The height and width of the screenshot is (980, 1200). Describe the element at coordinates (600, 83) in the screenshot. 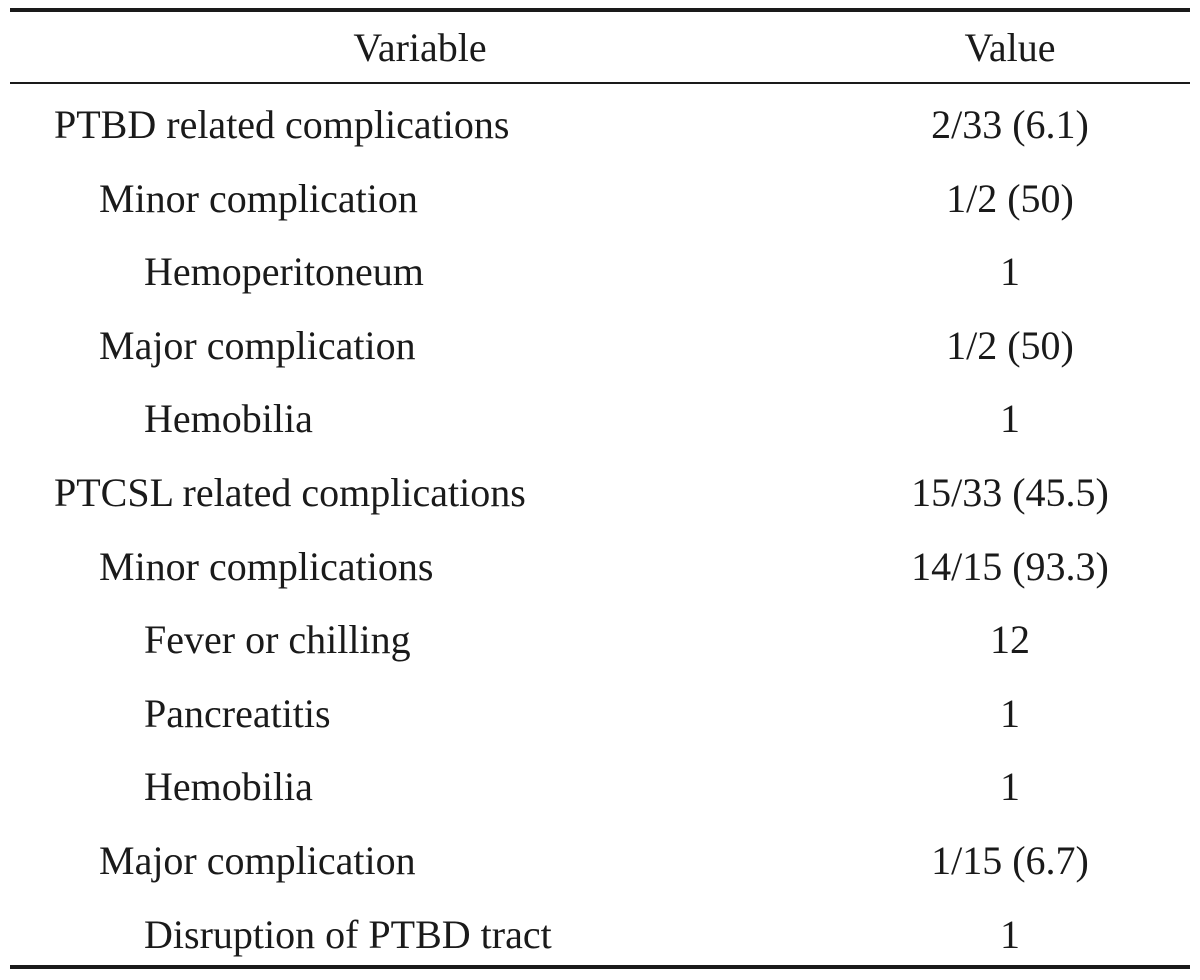

I see `table-header-rule` at that location.